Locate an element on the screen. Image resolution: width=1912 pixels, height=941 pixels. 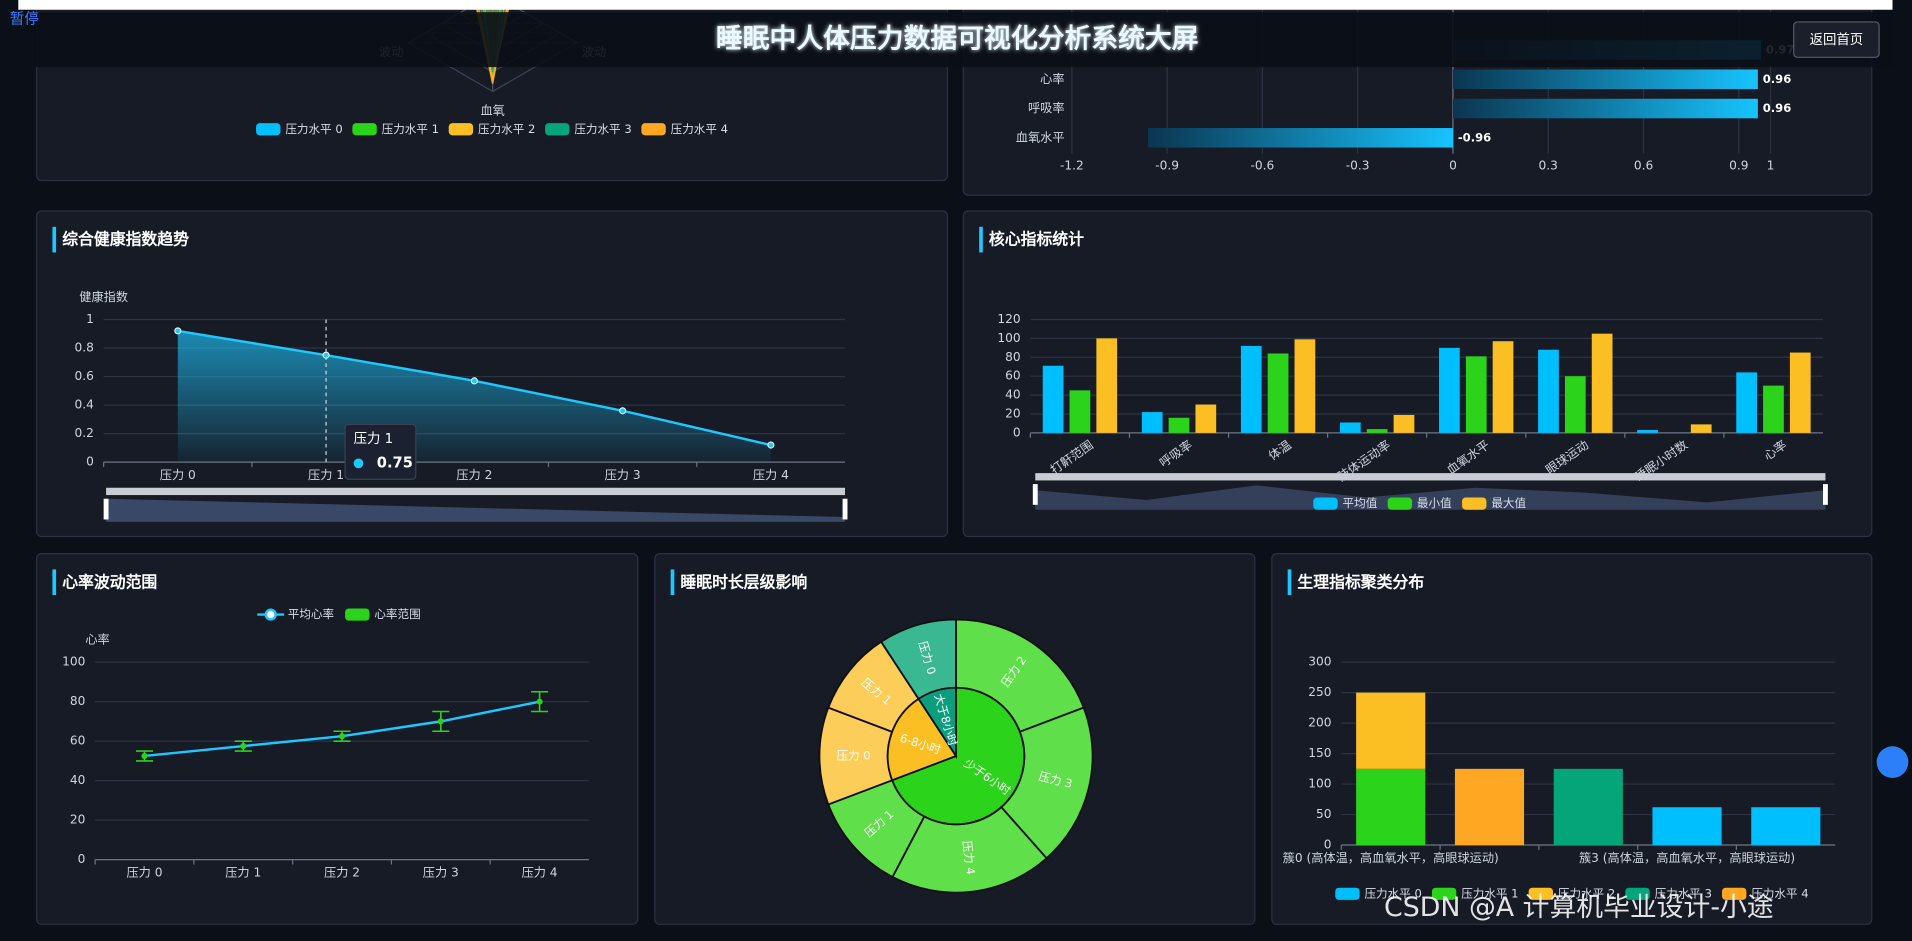
watermark: CSDN @A 计算机毕业设计-小途 is located at coordinates (1579, 907).